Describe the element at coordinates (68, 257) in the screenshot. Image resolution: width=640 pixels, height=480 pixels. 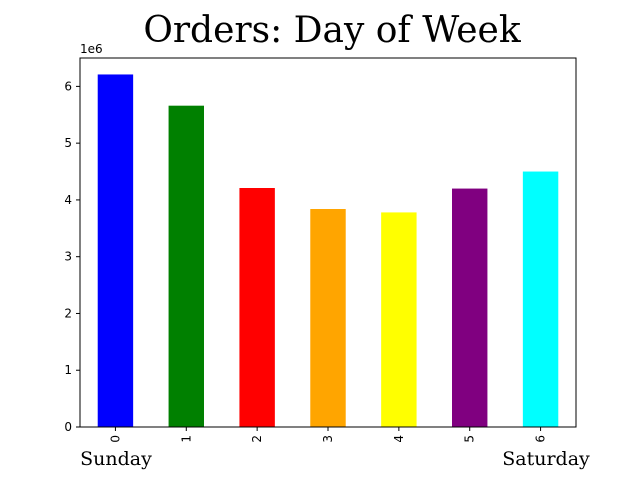
I see `y-tick-label-3: 3` at that location.